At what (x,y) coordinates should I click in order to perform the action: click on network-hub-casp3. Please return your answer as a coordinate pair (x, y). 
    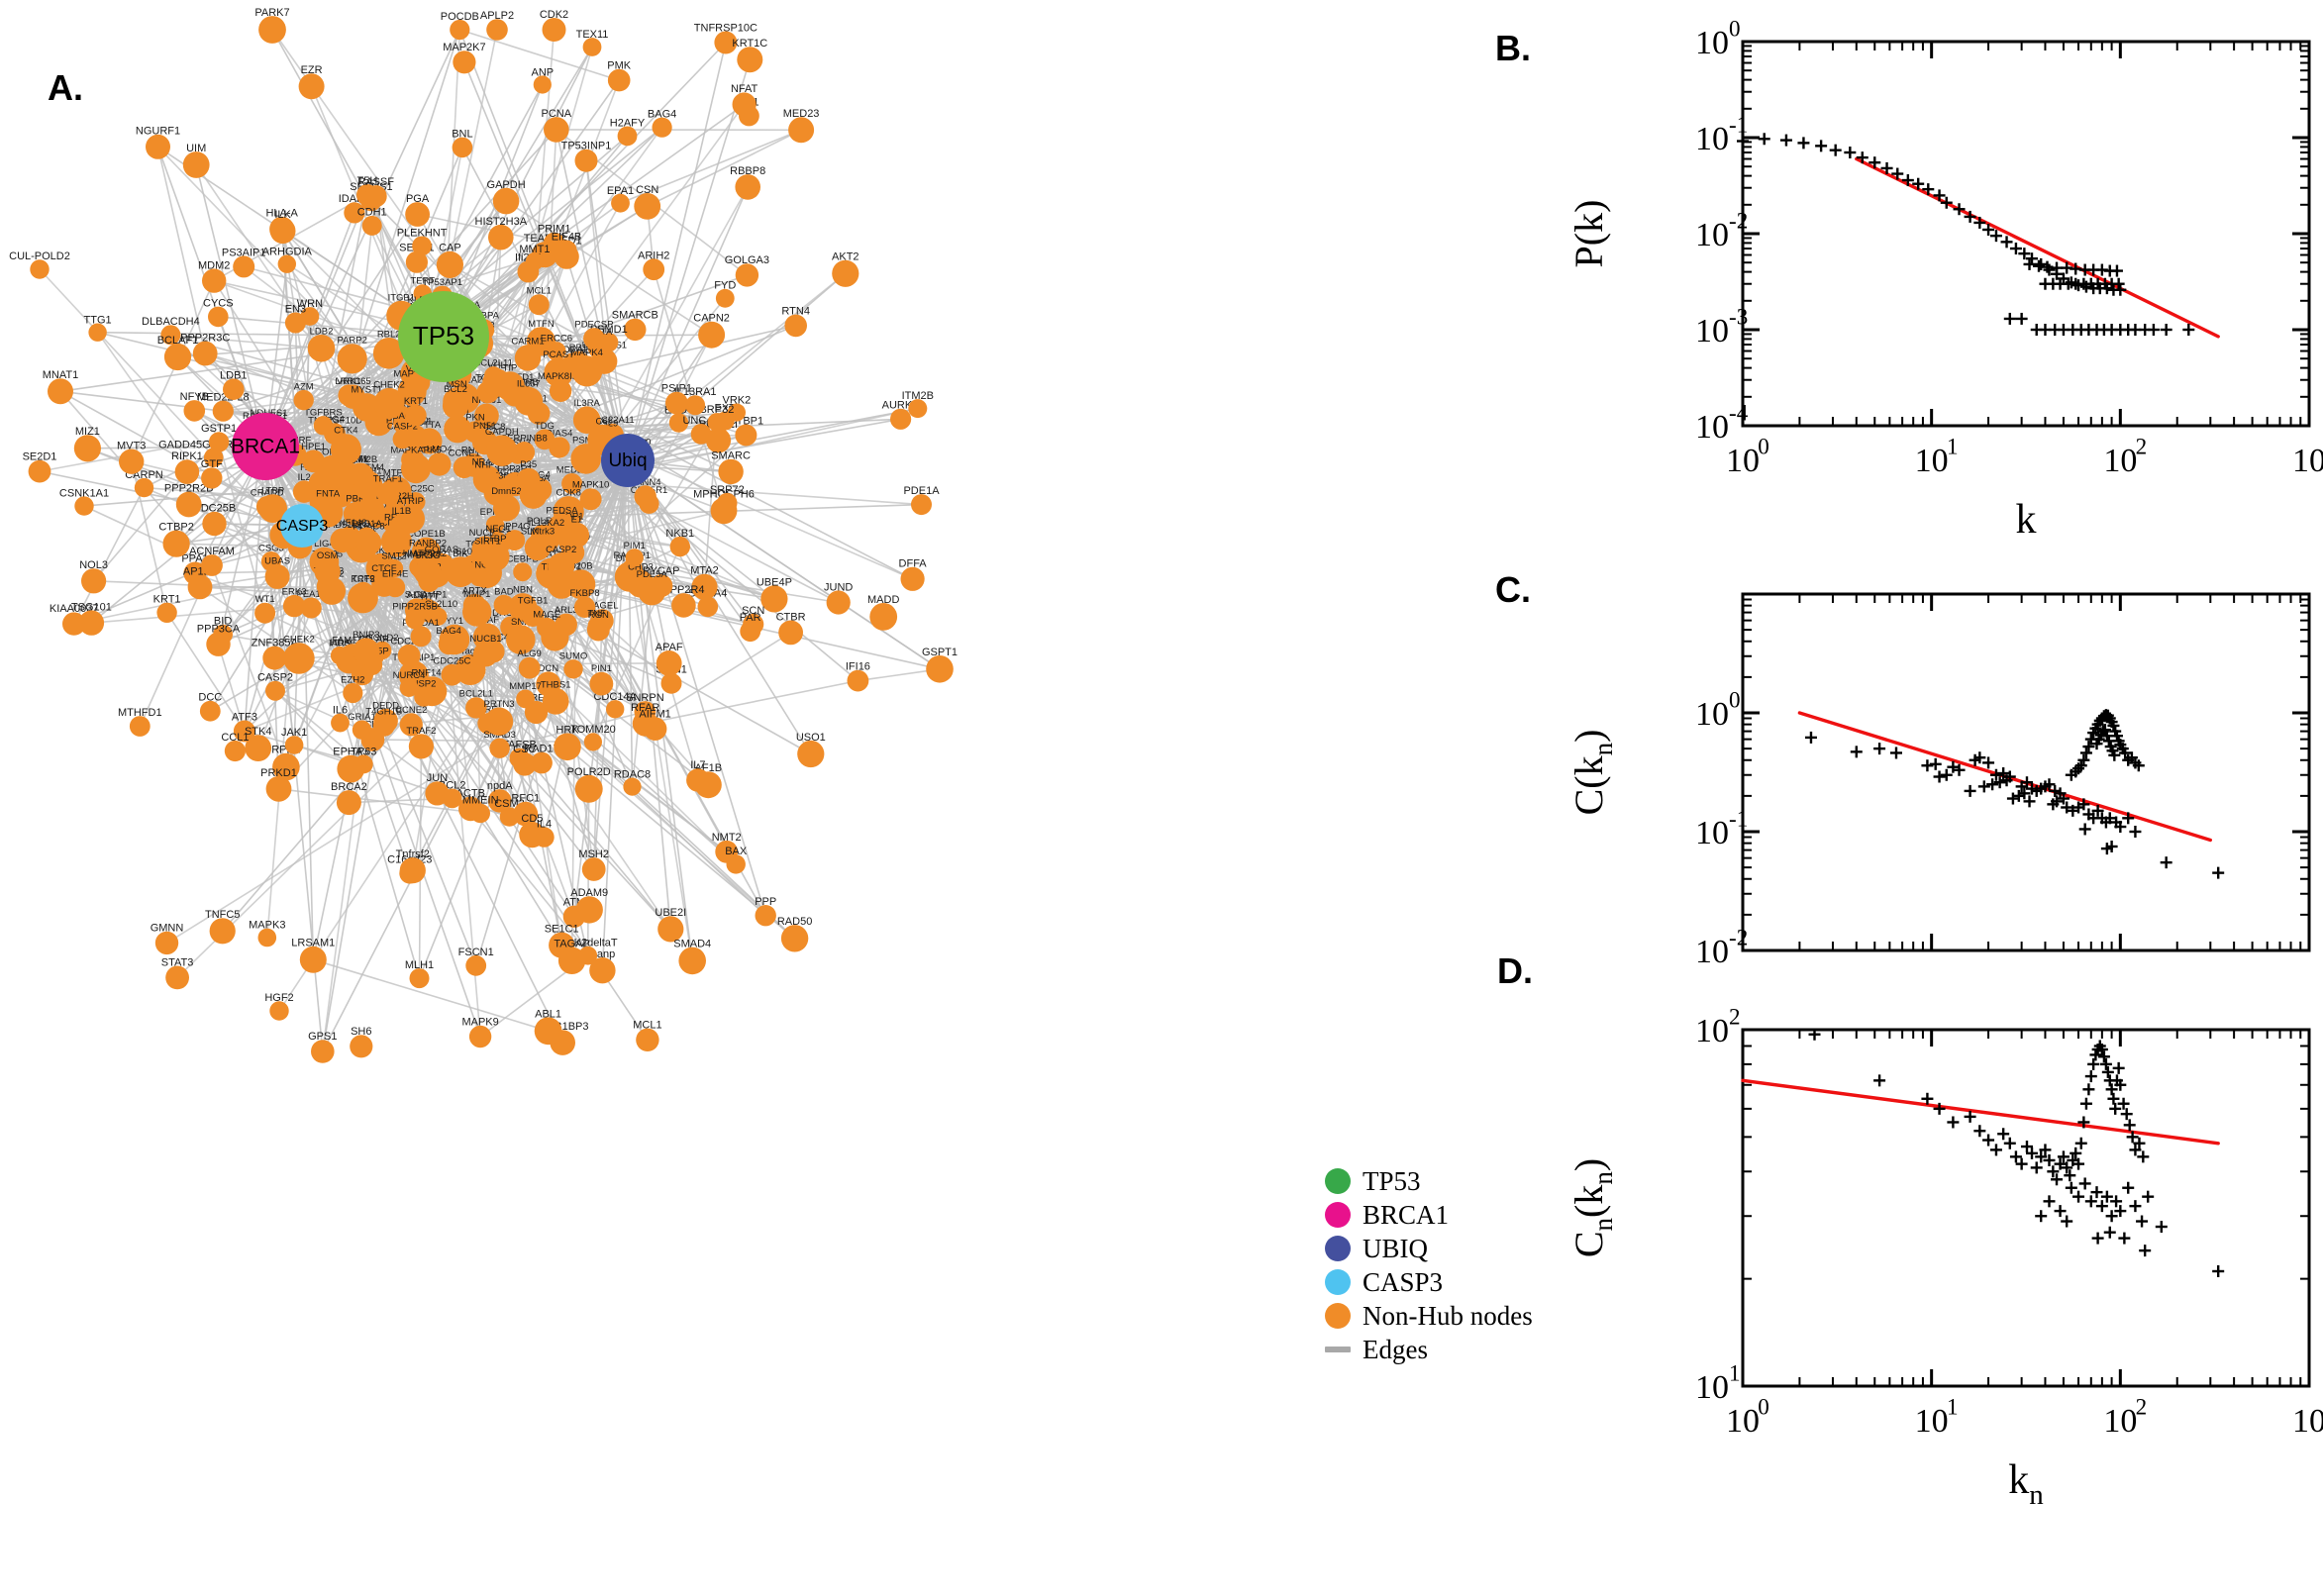
    Looking at the image, I should click on (302, 526).